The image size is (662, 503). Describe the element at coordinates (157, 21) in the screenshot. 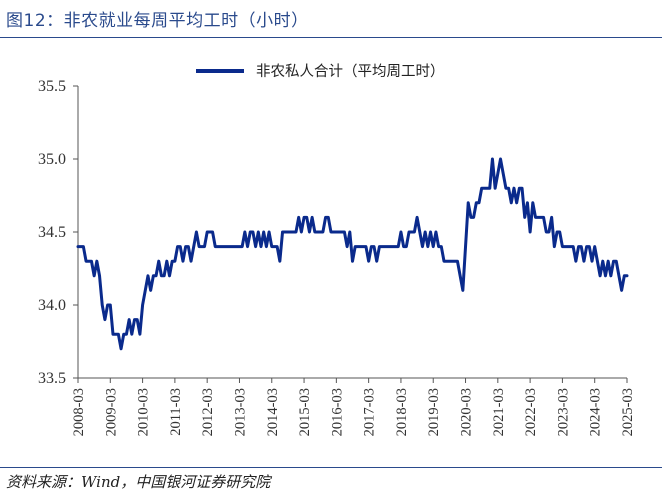

I see `figure-title: 图12：非农就业每周平均工时（小时）` at that location.